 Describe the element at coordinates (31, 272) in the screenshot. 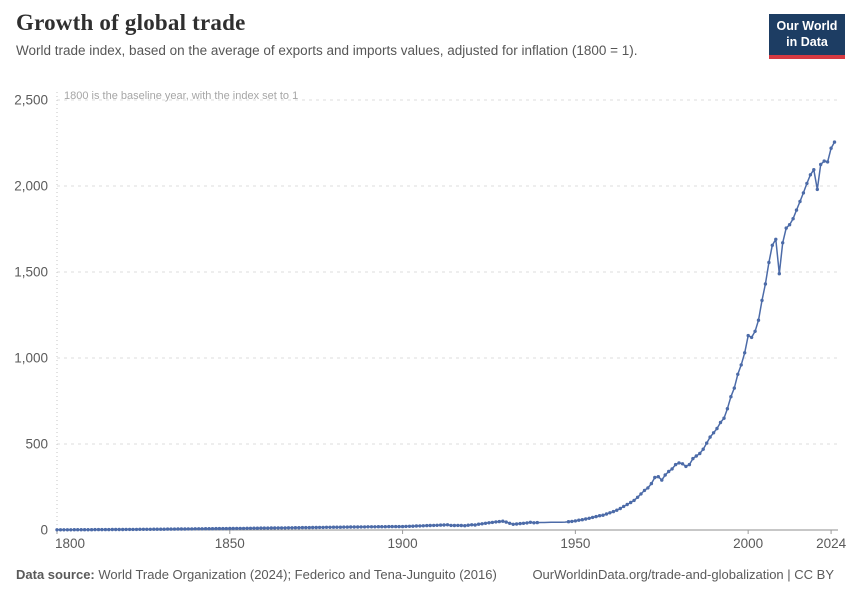

I see `y-tick-label: 1,500` at that location.